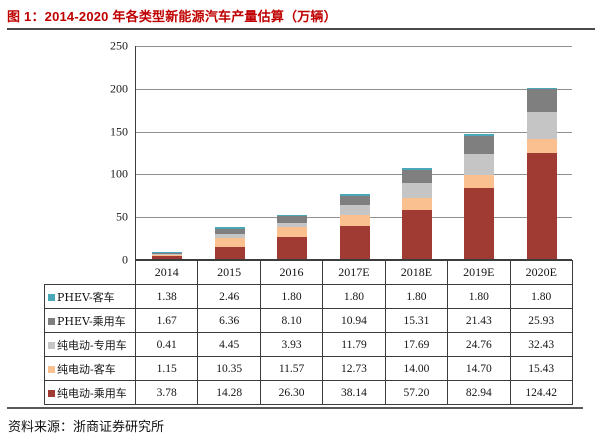 Image resolution: width=600 pixels, height=438 pixels. What do you see at coordinates (90, 273) in the screenshot?
I see `table-corner-cell` at bounding box center [90, 273].